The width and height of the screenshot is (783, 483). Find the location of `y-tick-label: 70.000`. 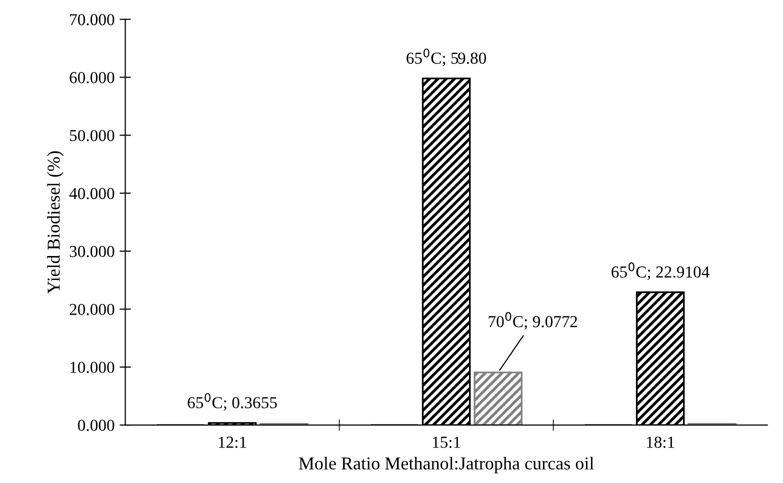

y-tick-label: 70.000 is located at coordinates (92, 20).